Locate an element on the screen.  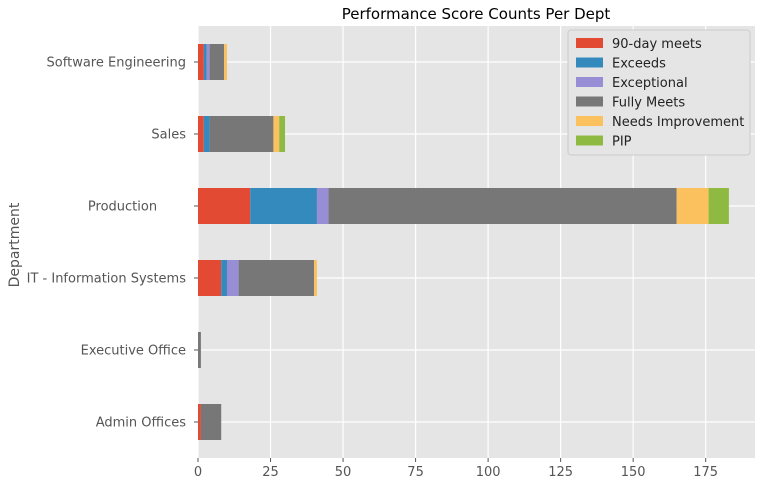
y-tick-label: Executive Office is located at coordinates (133, 351).